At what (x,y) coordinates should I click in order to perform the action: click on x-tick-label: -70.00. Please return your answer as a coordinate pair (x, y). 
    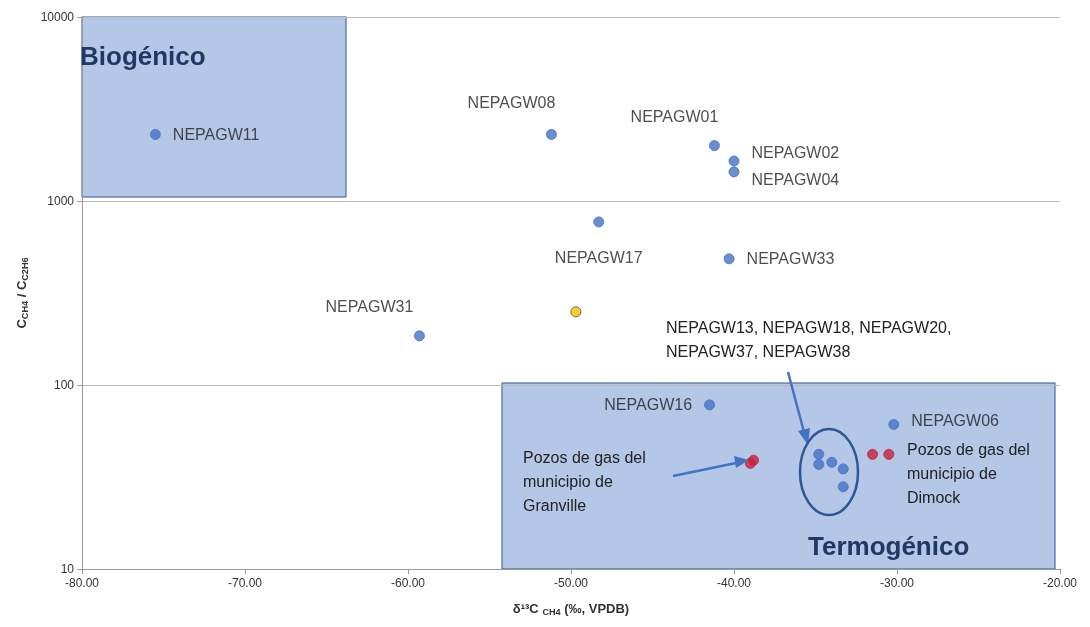
    Looking at the image, I should click on (245, 583).